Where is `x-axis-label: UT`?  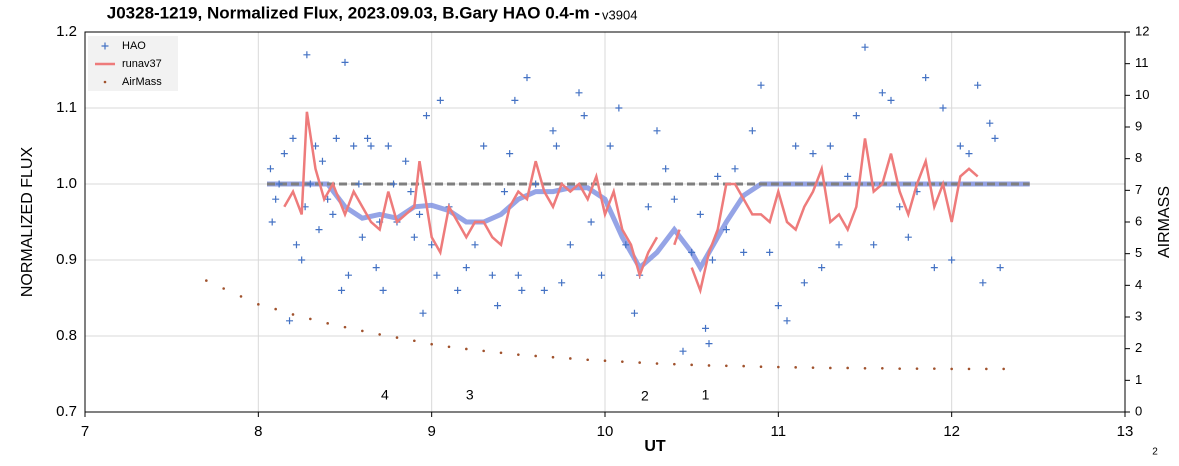 x-axis-label: UT is located at coordinates (655, 446).